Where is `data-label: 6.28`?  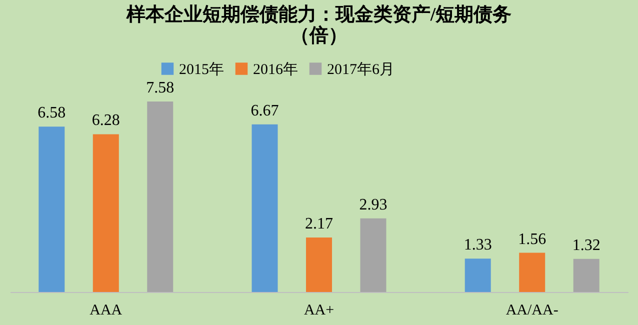
data-label: 6.28 is located at coordinates (106, 121).